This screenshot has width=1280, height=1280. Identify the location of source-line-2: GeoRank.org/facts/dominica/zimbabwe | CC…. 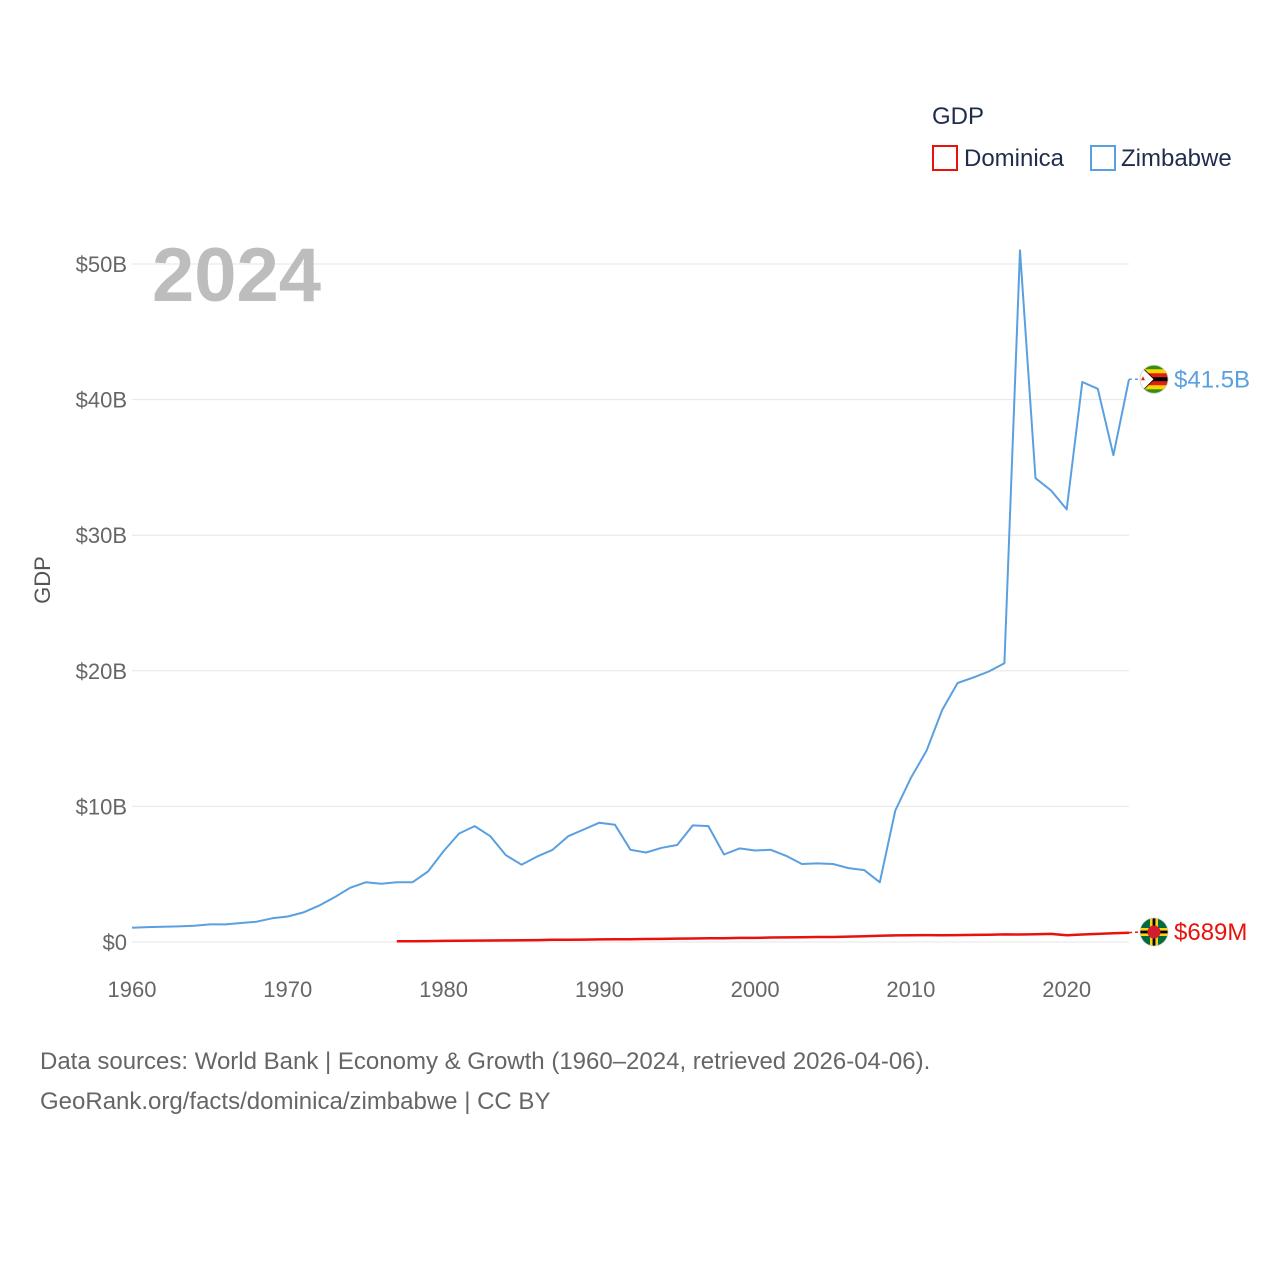
(295, 1101).